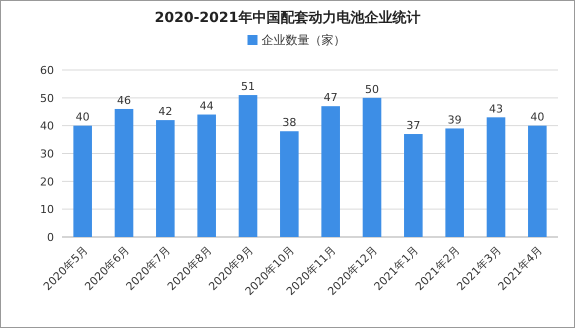 The width and height of the screenshot is (575, 328). Describe the element at coordinates (165, 111) in the screenshot. I see `data-label: 42` at that location.